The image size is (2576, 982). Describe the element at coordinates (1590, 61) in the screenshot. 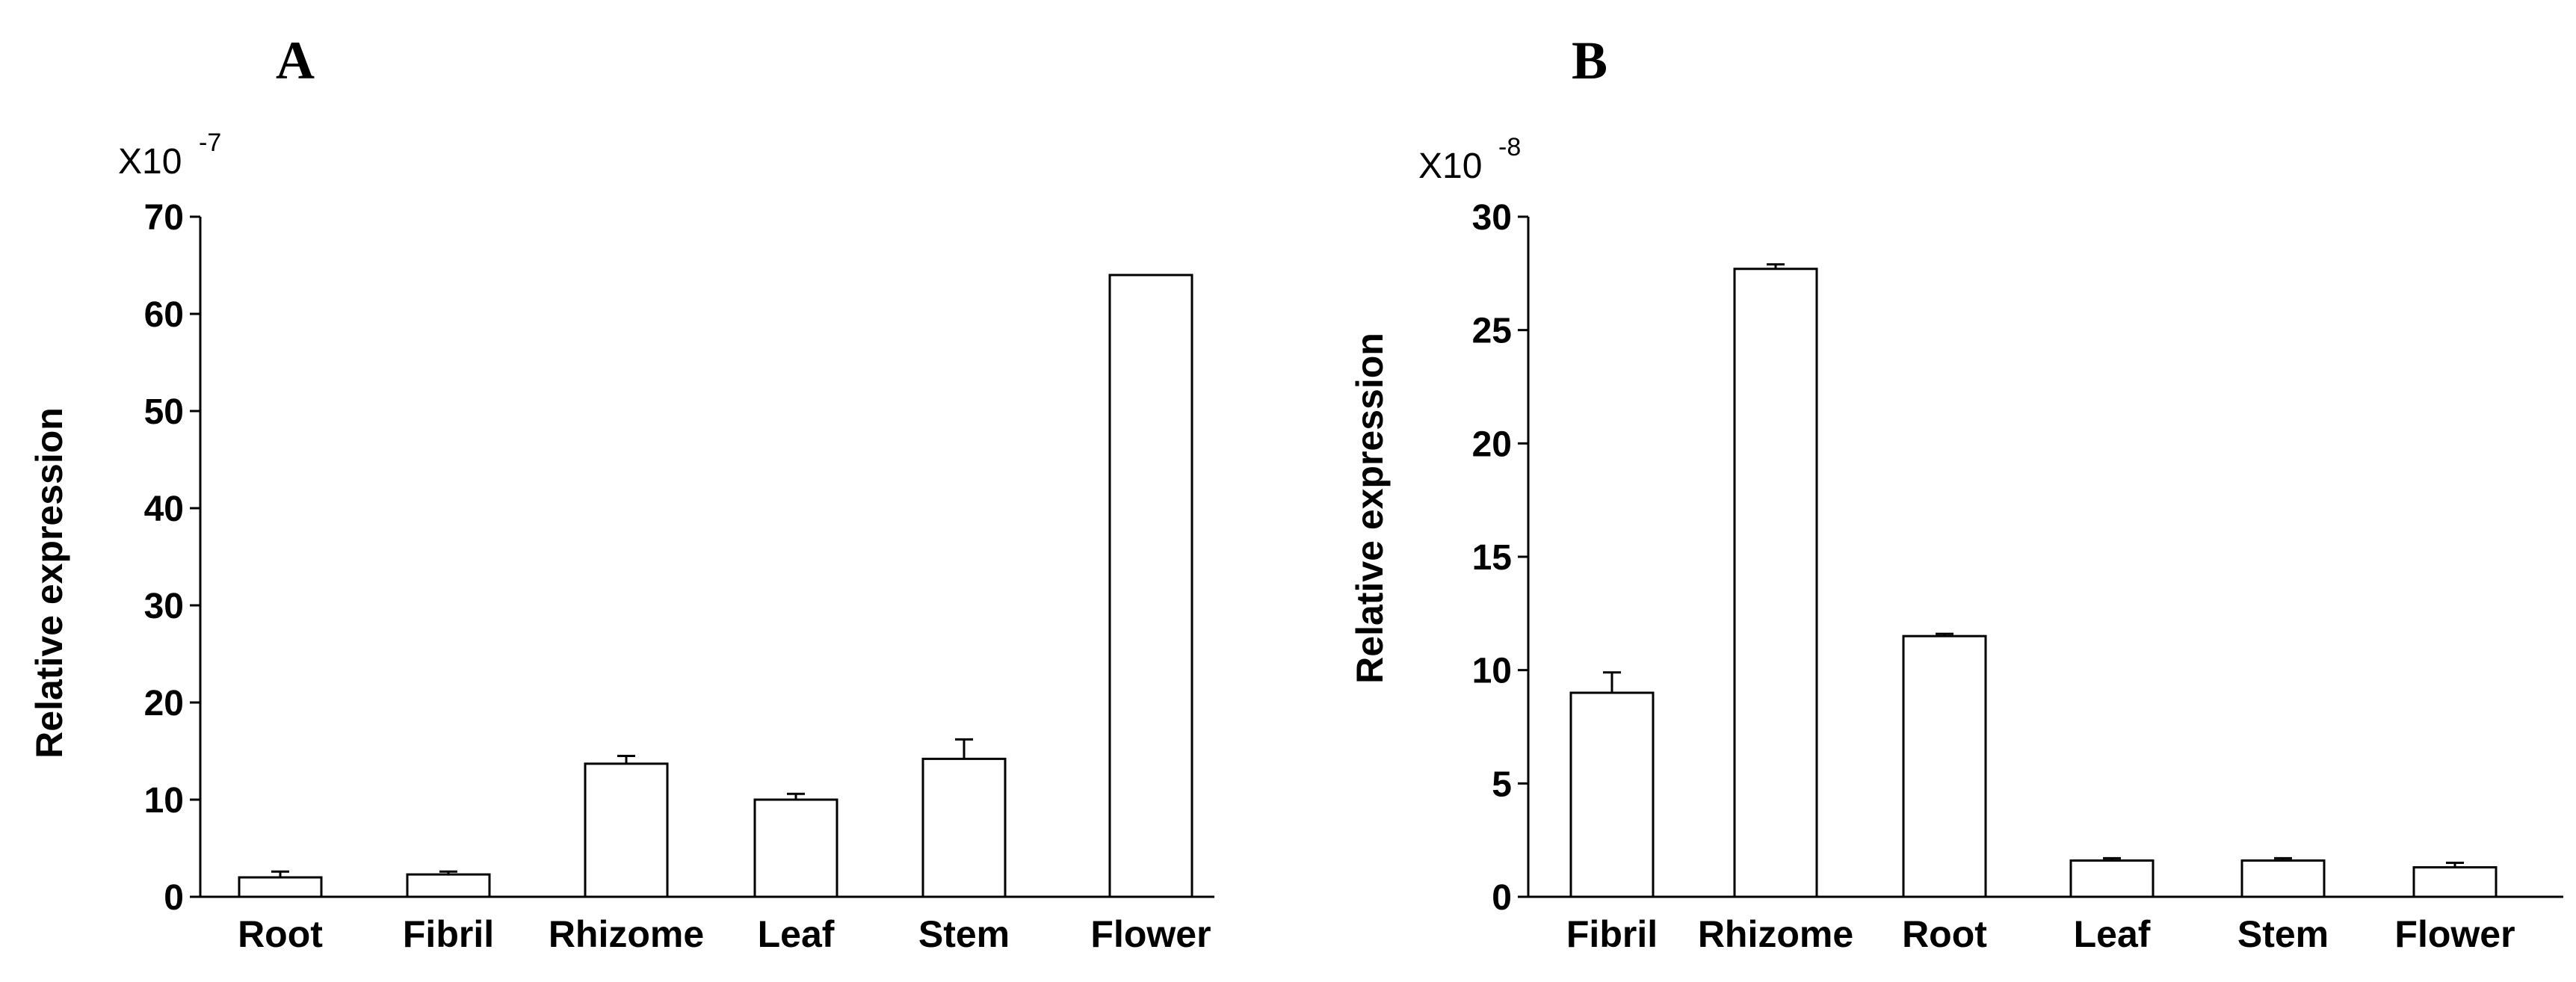

I see `panel-letter: B` at that location.